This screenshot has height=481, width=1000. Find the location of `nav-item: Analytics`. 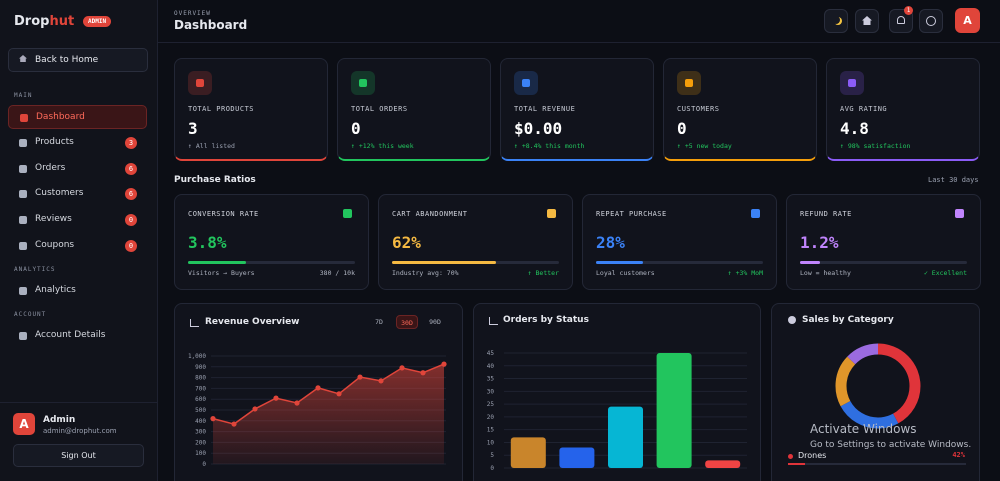

nav-item: Analytics is located at coordinates (77, 291).